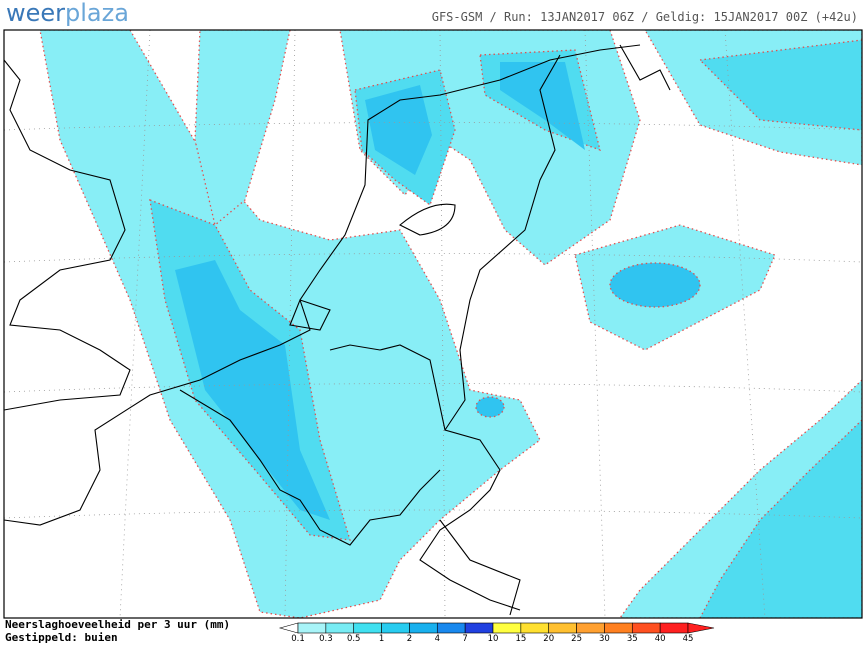  I want to click on scale-low, so click(288, 628).